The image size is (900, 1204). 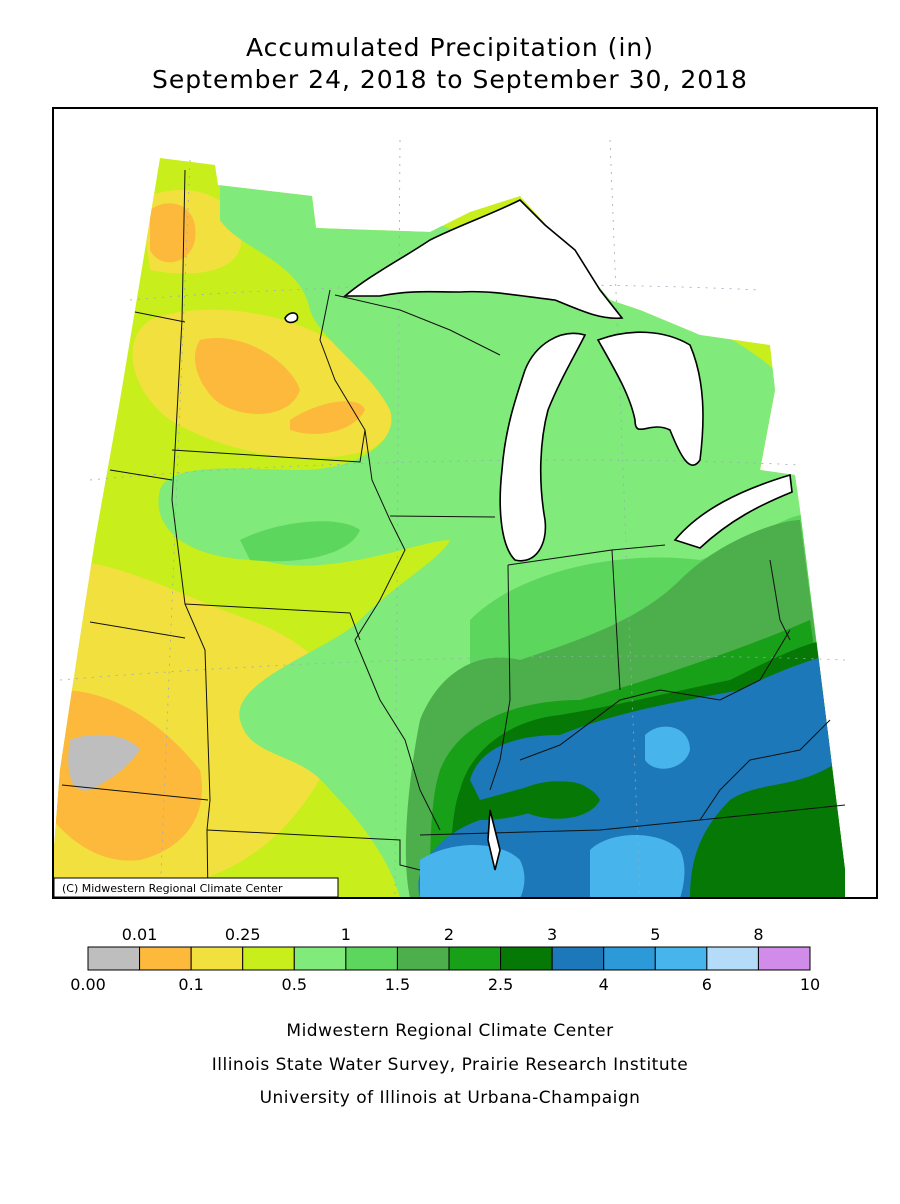 I want to click on credit-box, so click(x=196, y=887).